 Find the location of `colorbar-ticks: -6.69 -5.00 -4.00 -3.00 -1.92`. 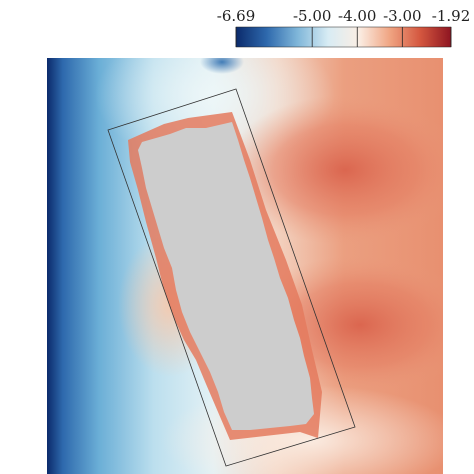

colorbar-ticks: -6.69 -5.00 -4.00 -3.00 -1.92 is located at coordinates (343, 27).